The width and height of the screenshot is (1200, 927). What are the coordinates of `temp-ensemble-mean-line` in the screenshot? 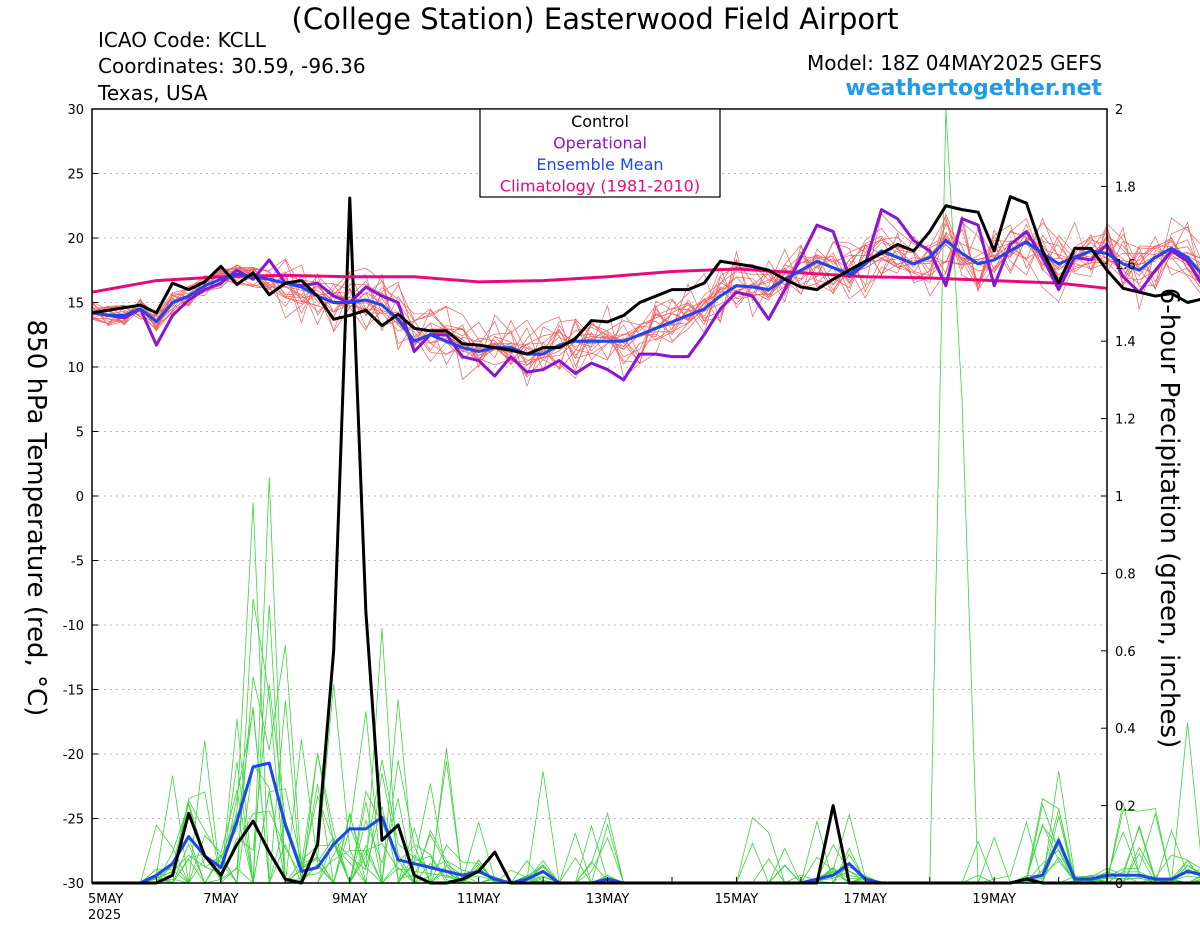 It's located at (645, 297).